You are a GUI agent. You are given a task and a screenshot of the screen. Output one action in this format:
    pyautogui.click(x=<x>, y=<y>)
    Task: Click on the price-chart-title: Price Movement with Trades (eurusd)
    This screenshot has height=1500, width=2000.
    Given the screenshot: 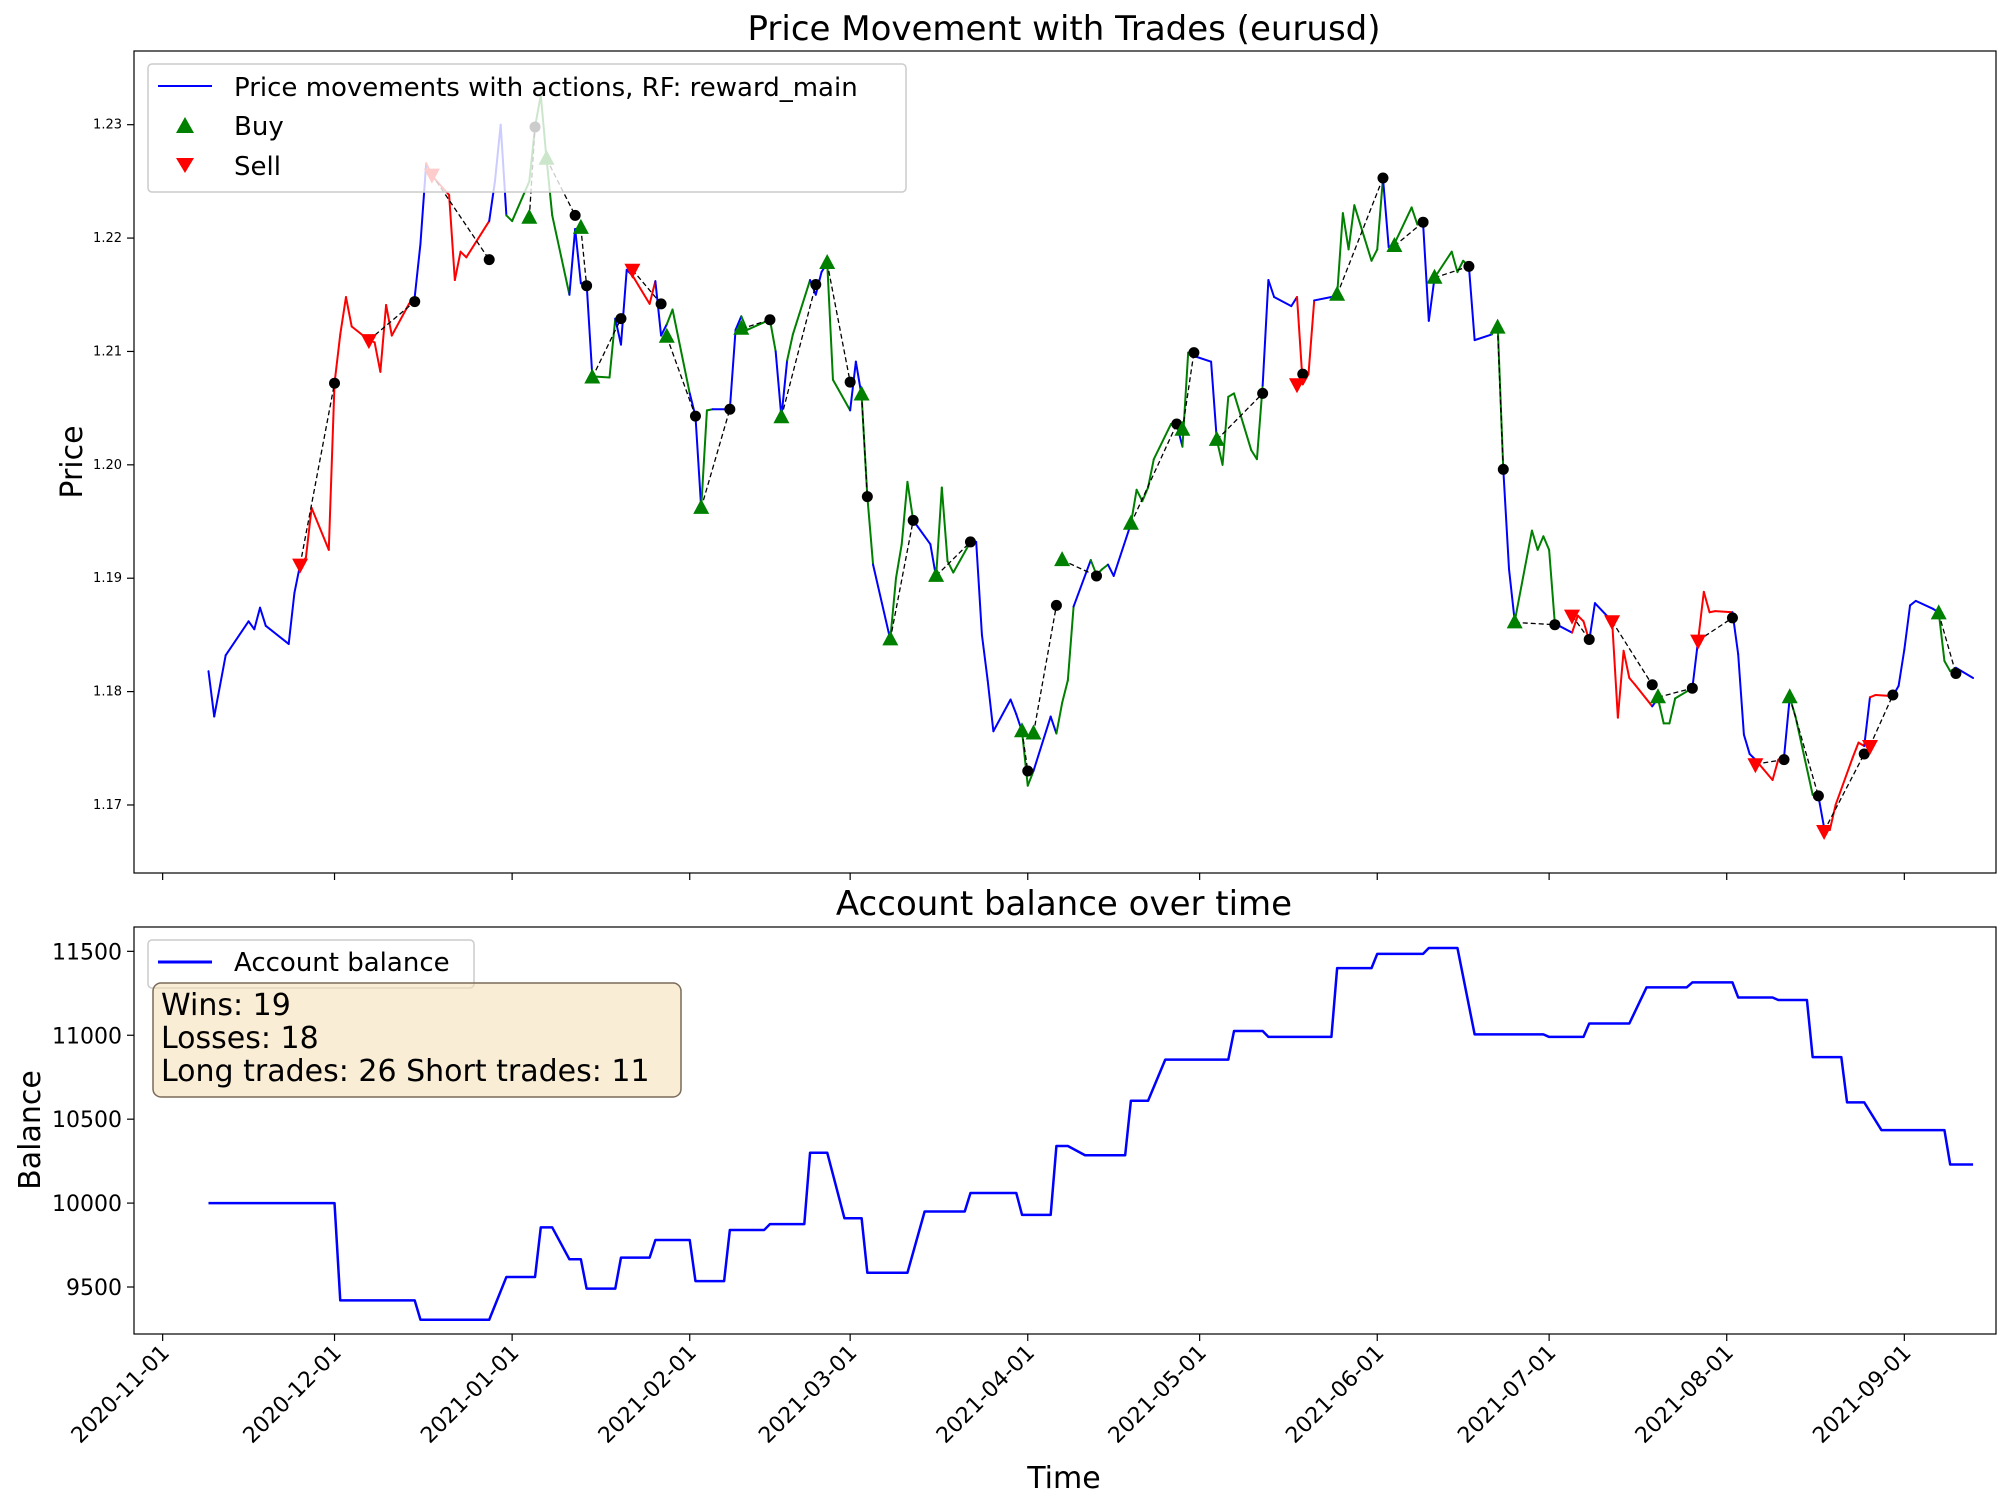 What is the action you would take?
    pyautogui.click(x=1063, y=29)
    